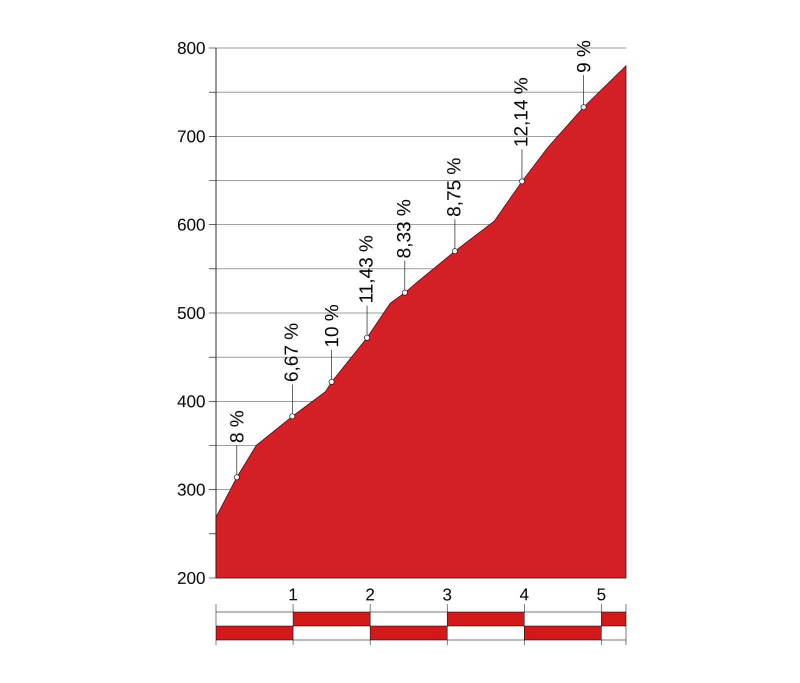 The width and height of the screenshot is (800, 683). I want to click on y-tick-label: 400, so click(191, 401).